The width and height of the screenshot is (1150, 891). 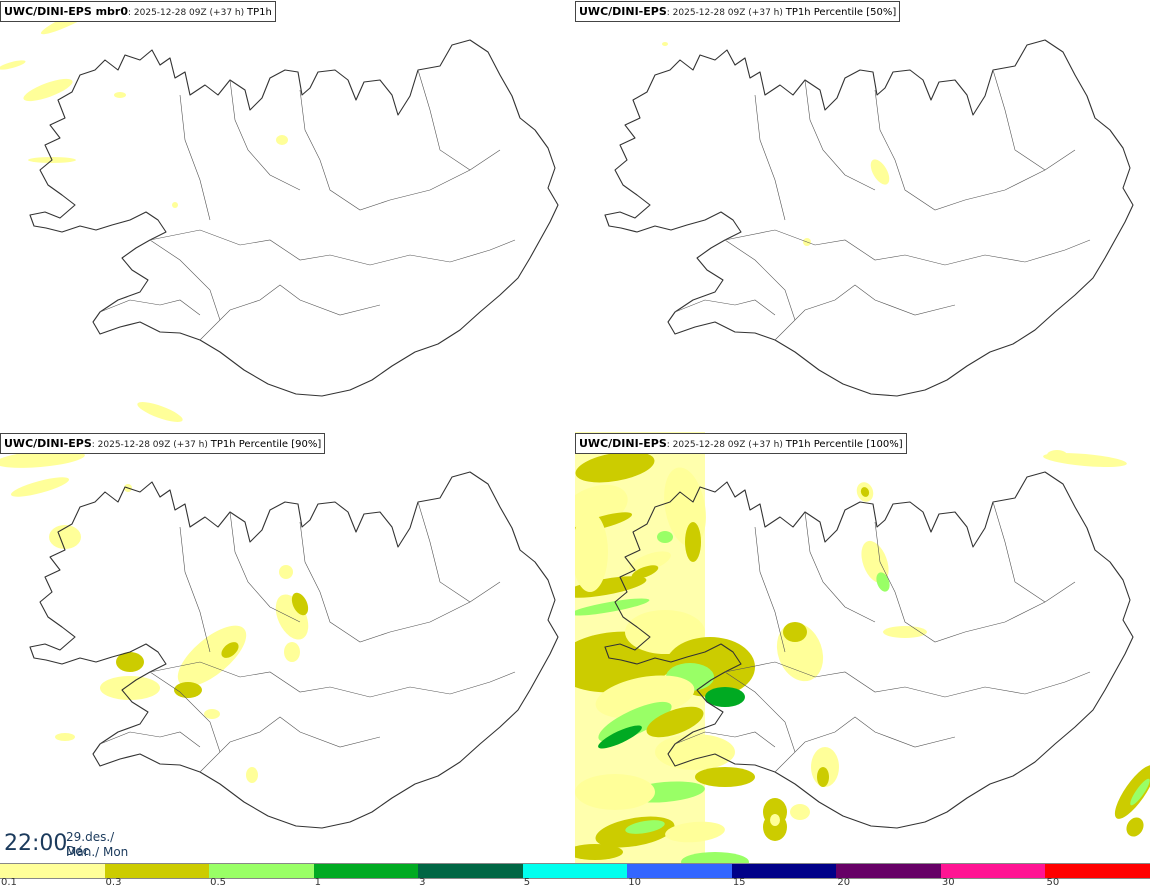 What do you see at coordinates (66, 11) in the screenshot?
I see `model-name: UWC/DINI-EPS mbr0` at bounding box center [66, 11].